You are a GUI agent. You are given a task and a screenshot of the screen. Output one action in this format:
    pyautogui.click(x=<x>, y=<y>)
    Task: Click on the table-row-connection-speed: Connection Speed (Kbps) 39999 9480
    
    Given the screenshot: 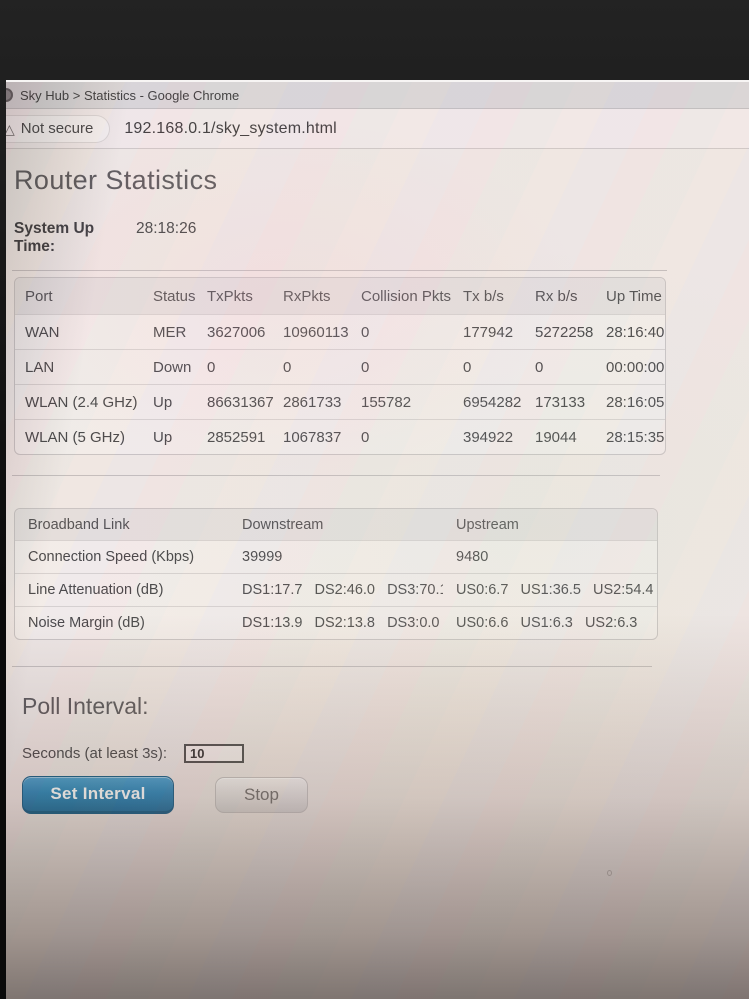 What is the action you would take?
    pyautogui.click(x=336, y=556)
    